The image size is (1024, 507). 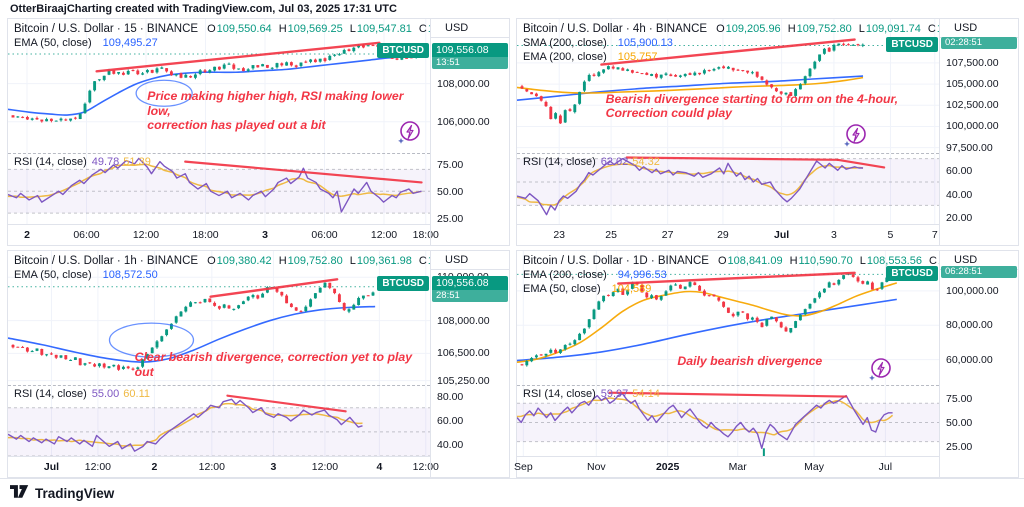 I want to click on currency-label: USD, so click(x=470, y=28).